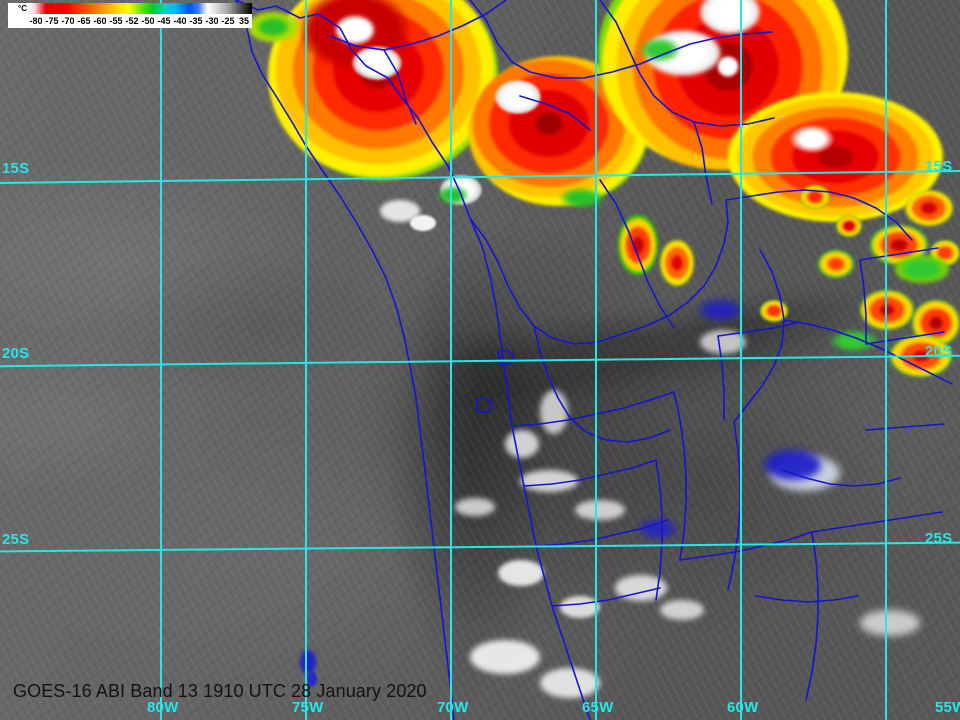 The height and width of the screenshot is (720, 960). I want to click on colorbar-tick: -75, so click(52, 21).